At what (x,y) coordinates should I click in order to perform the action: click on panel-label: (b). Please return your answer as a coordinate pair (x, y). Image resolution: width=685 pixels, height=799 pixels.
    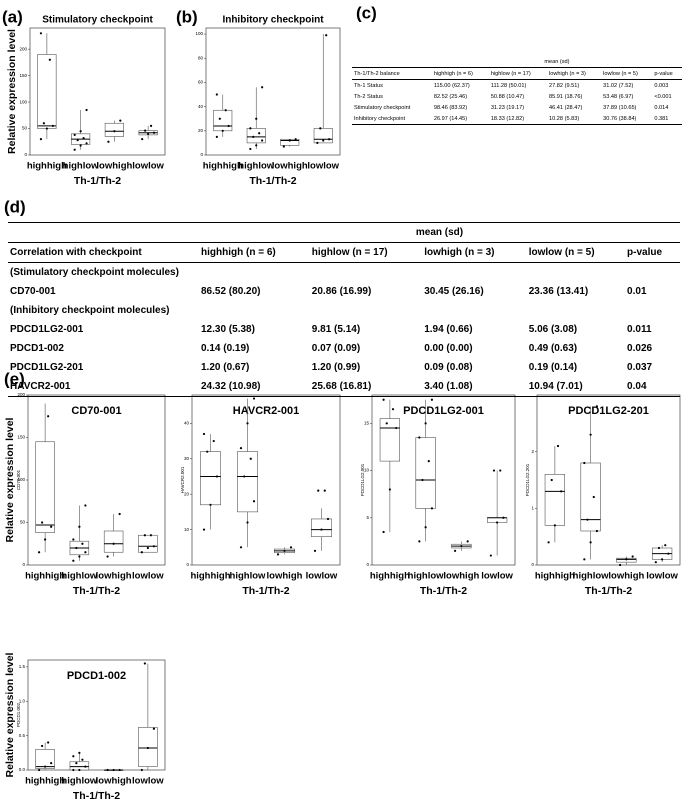
    Looking at the image, I should click on (187, 16).